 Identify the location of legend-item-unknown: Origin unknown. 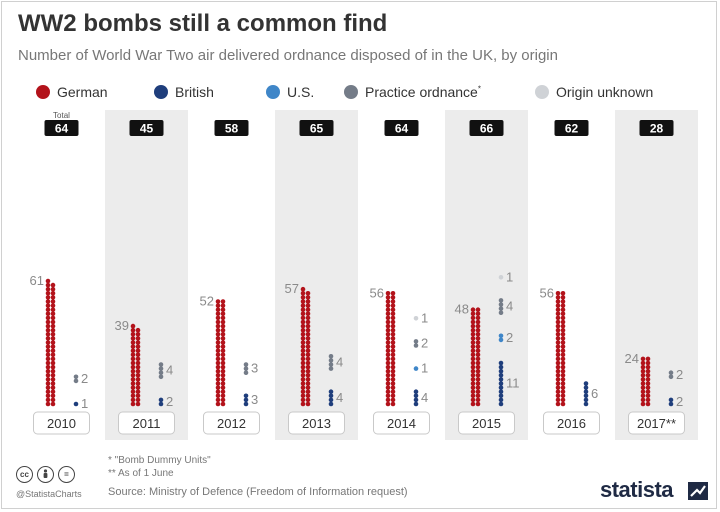
(594, 92).